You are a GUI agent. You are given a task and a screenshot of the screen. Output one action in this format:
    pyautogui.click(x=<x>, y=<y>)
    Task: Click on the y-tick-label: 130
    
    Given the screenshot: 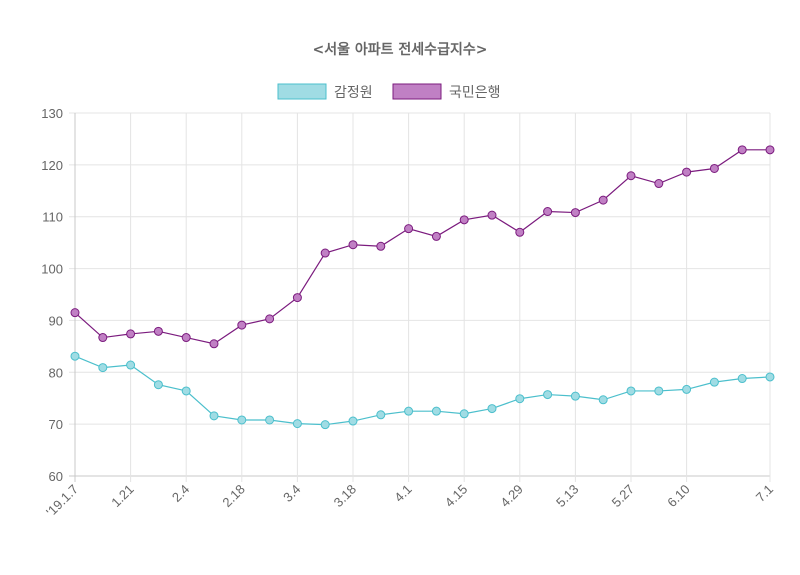 What is the action you would take?
    pyautogui.click(x=52, y=113)
    